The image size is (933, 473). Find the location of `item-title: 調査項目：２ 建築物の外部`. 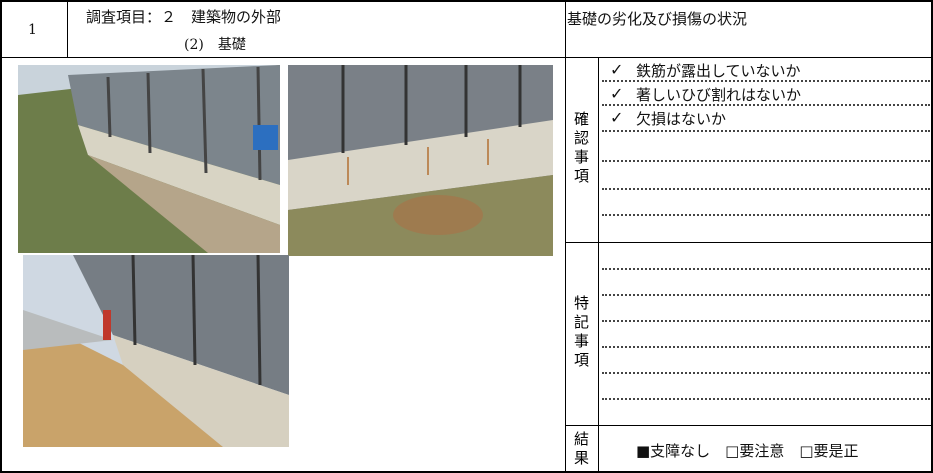

item-title: 調査項目：２ 建築物の外部 is located at coordinates (184, 17).